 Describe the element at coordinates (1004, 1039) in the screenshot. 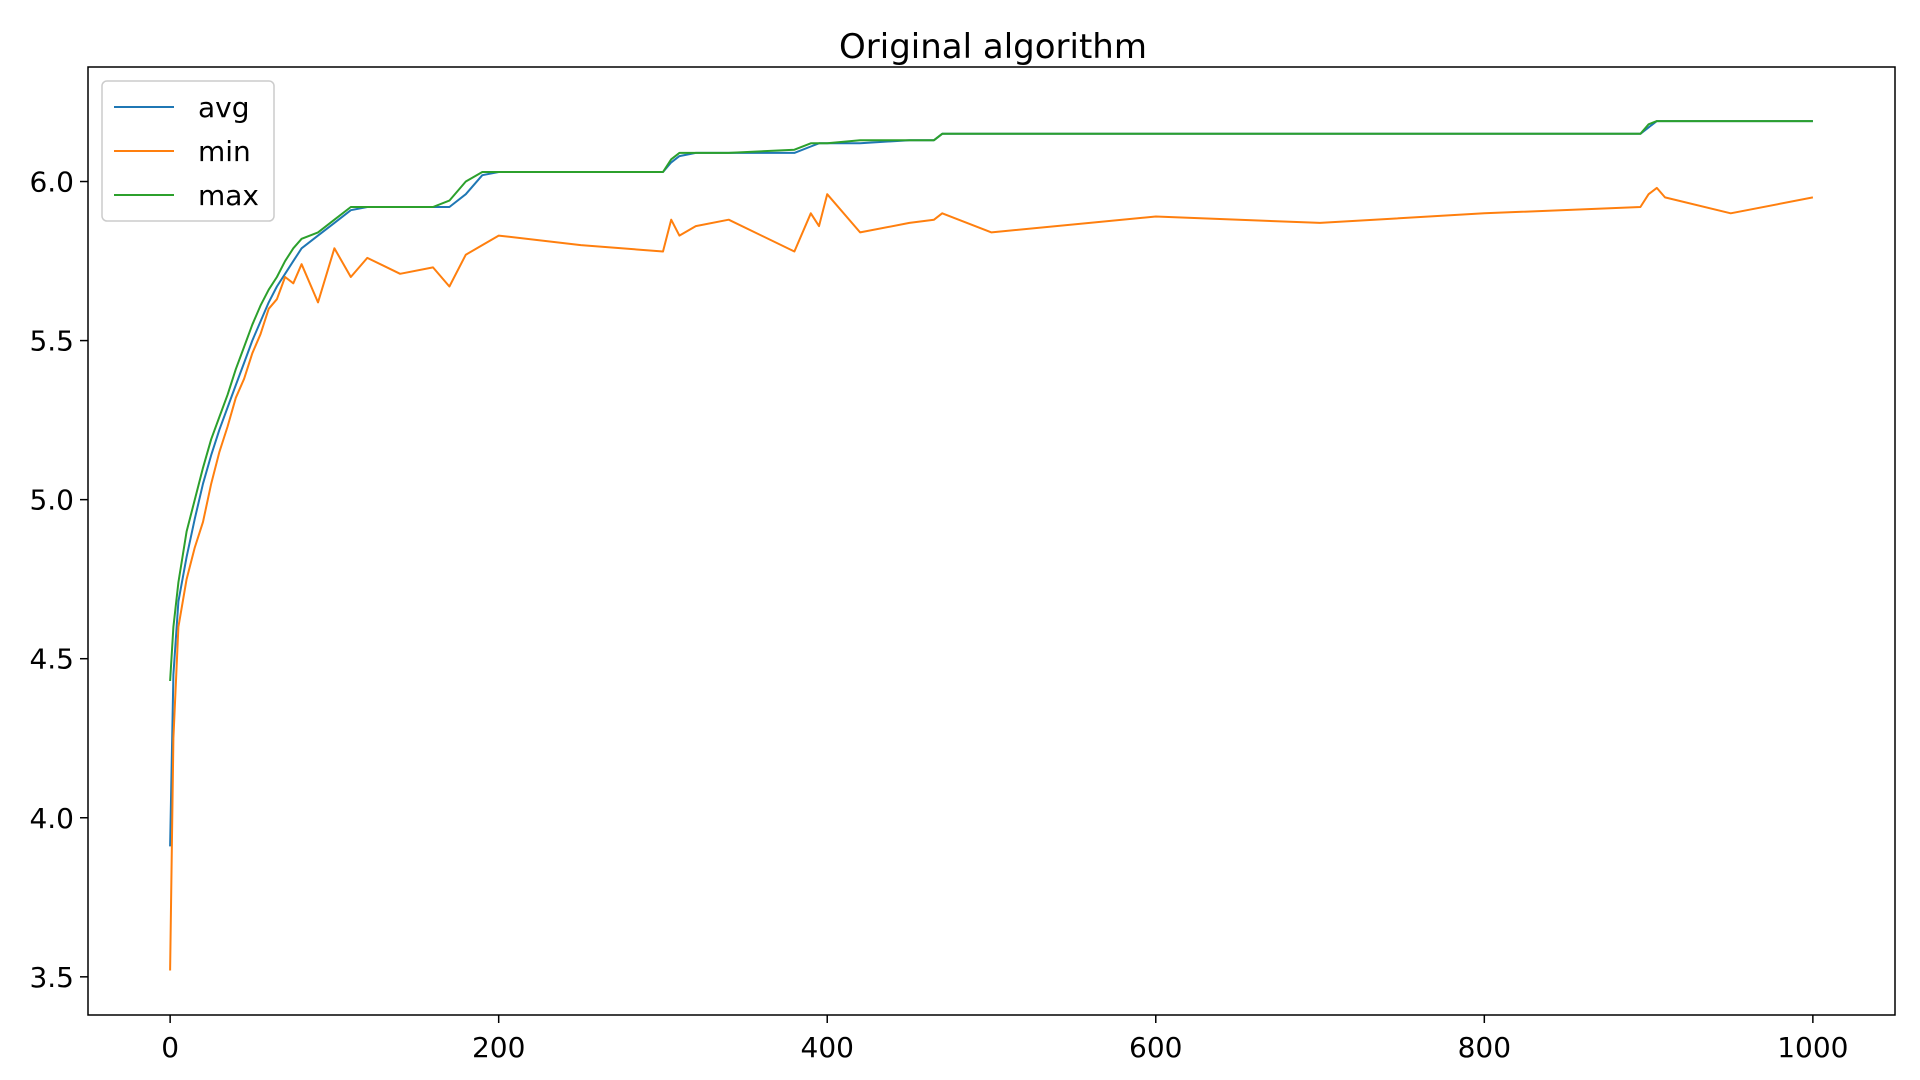

I see `x-axis: 0 200 400 600 800 1000` at that location.